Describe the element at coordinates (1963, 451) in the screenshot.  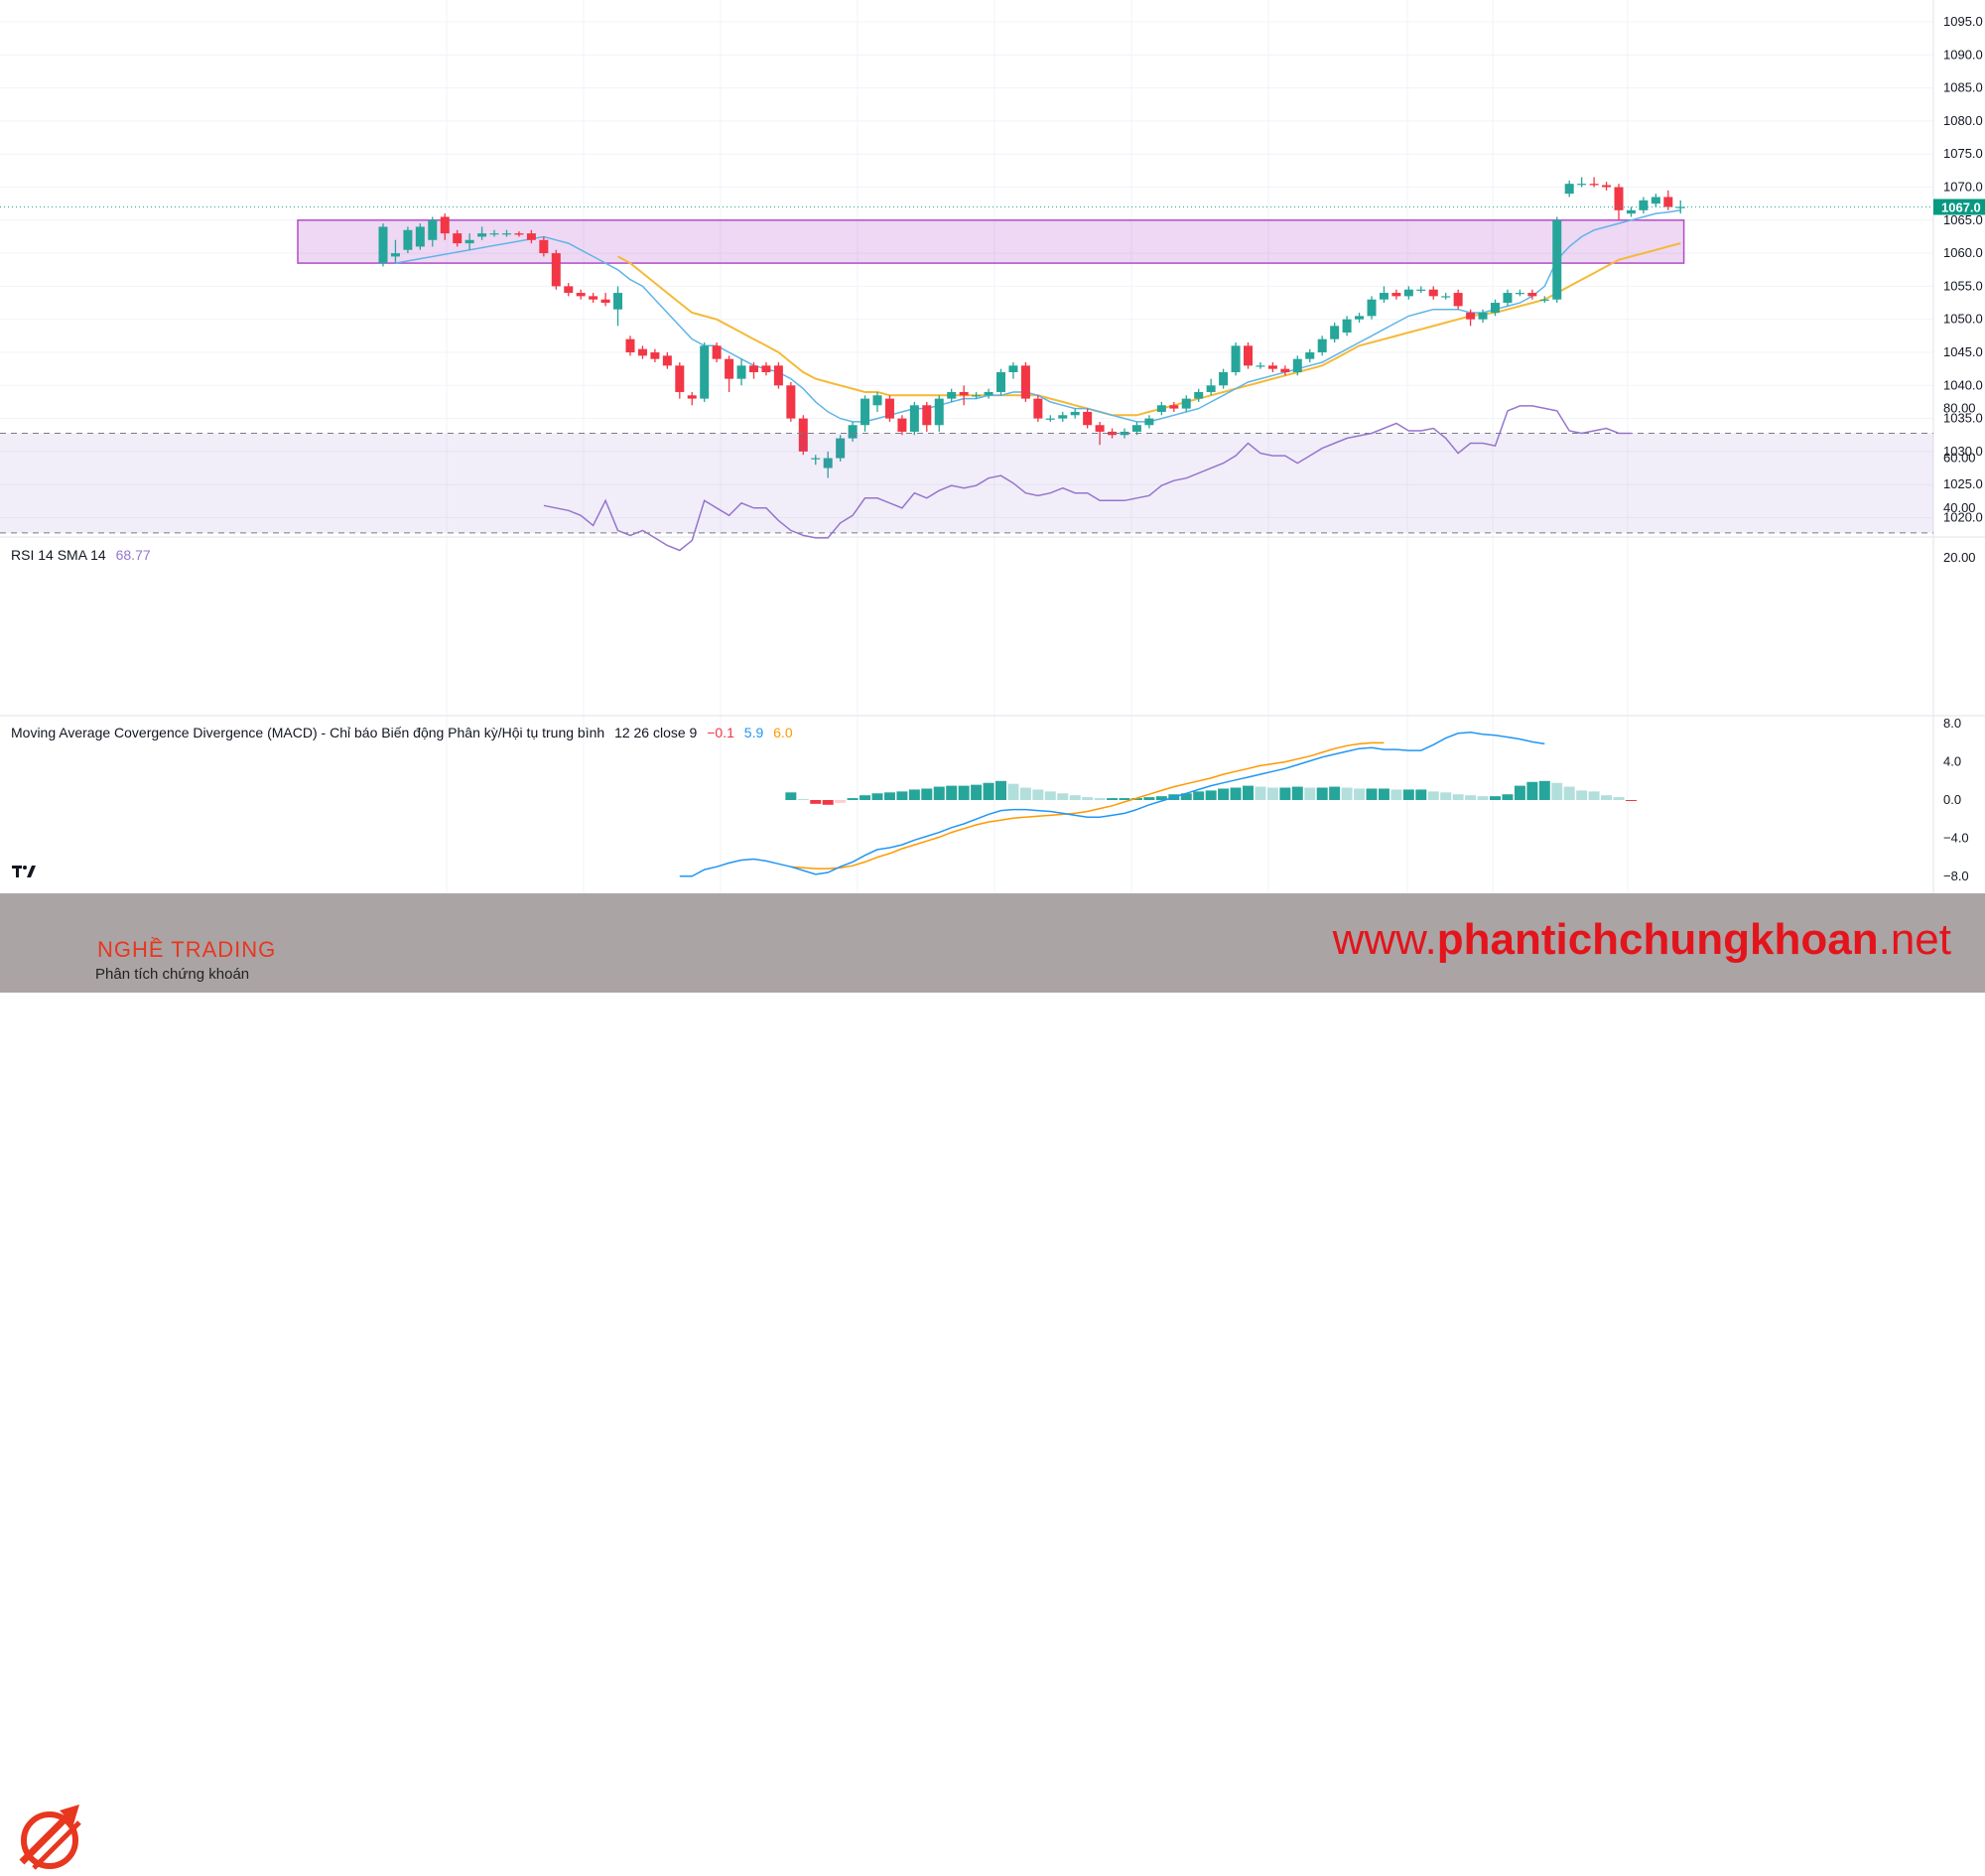
I see `price-tick-label: 1030.0` at that location.